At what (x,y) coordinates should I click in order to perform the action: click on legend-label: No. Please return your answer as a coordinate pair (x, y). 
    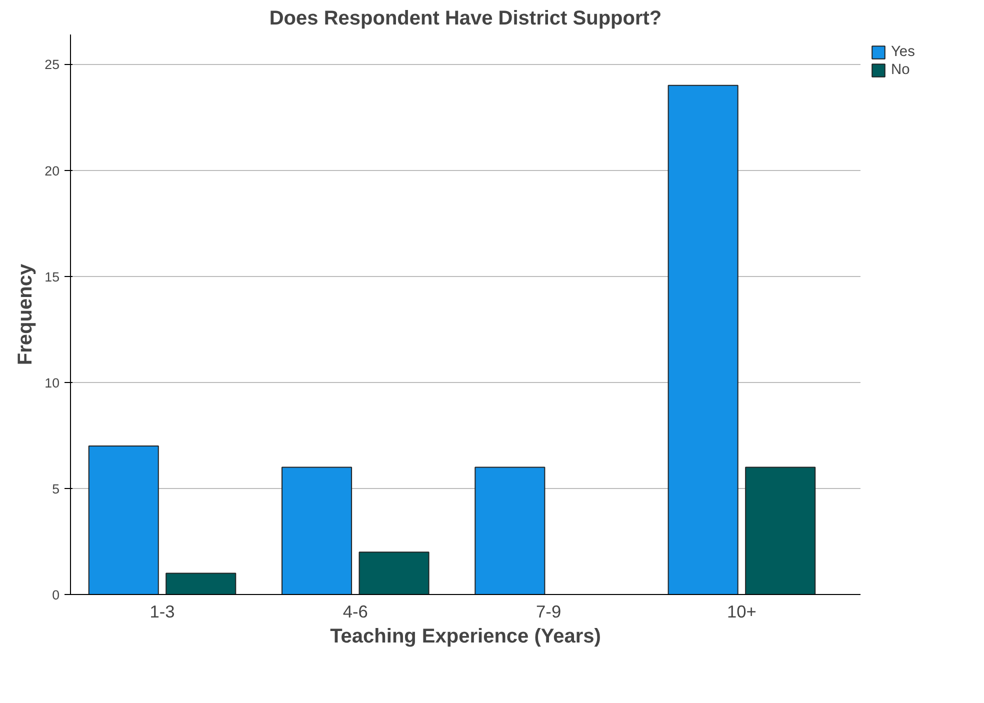
    Looking at the image, I should click on (901, 70).